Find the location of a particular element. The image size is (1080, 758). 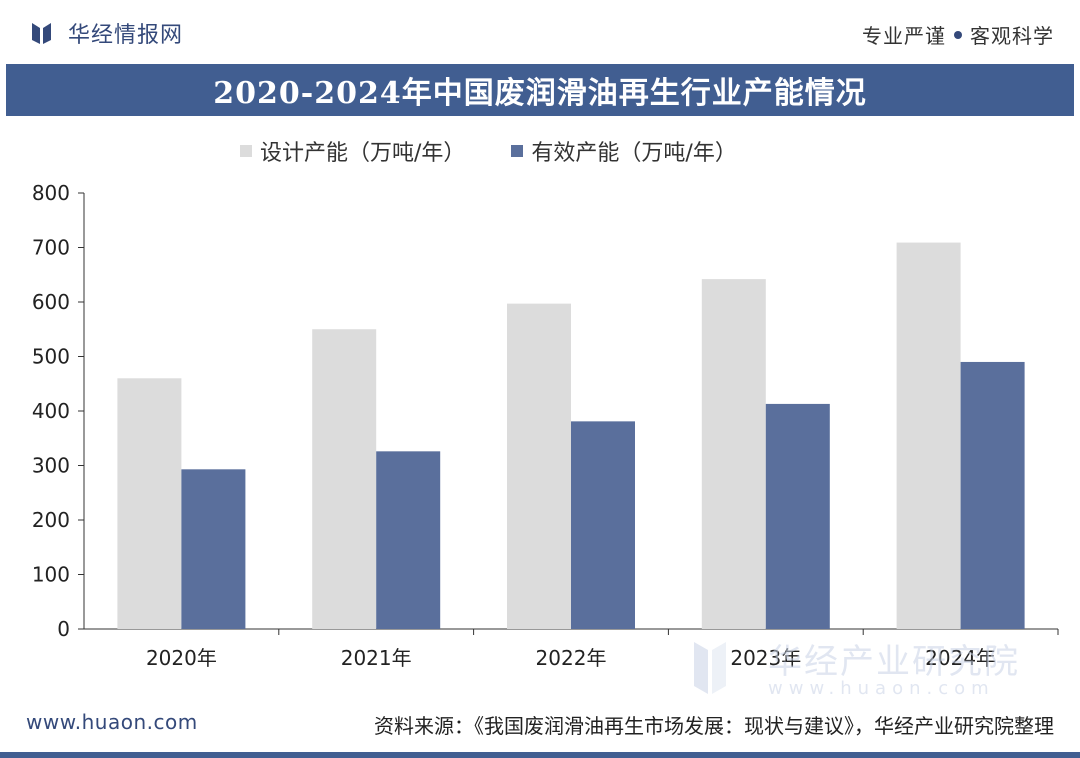

chart-title: 2020-2024年中国废润滑油再生行业产能情况 is located at coordinates (540, 93).